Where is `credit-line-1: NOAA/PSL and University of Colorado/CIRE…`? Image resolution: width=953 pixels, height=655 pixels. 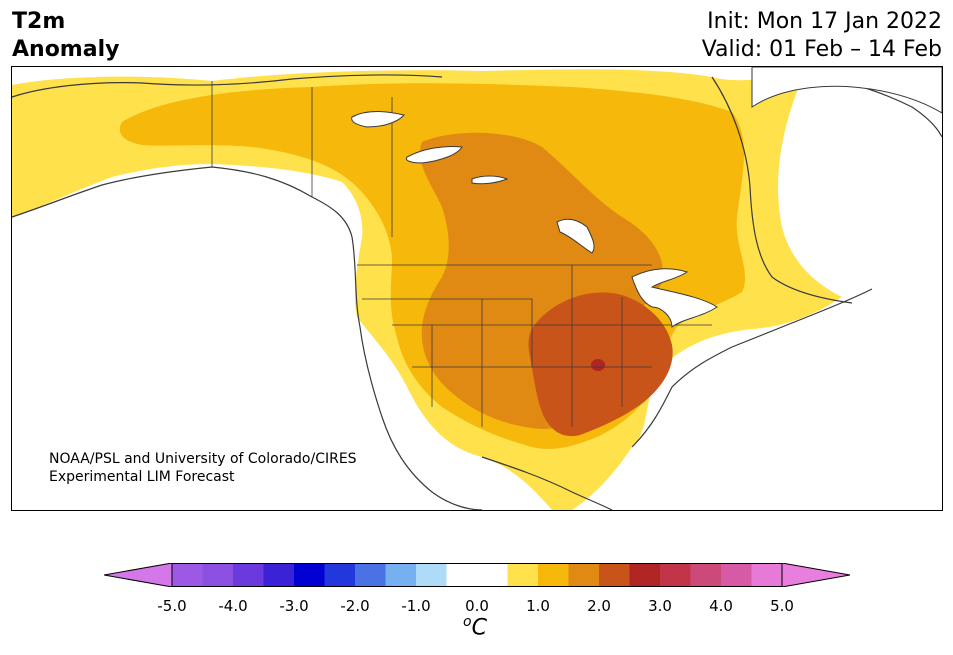
credit-line-1: NOAA/PSL and University of Colorado/CIRE… is located at coordinates (203, 459).